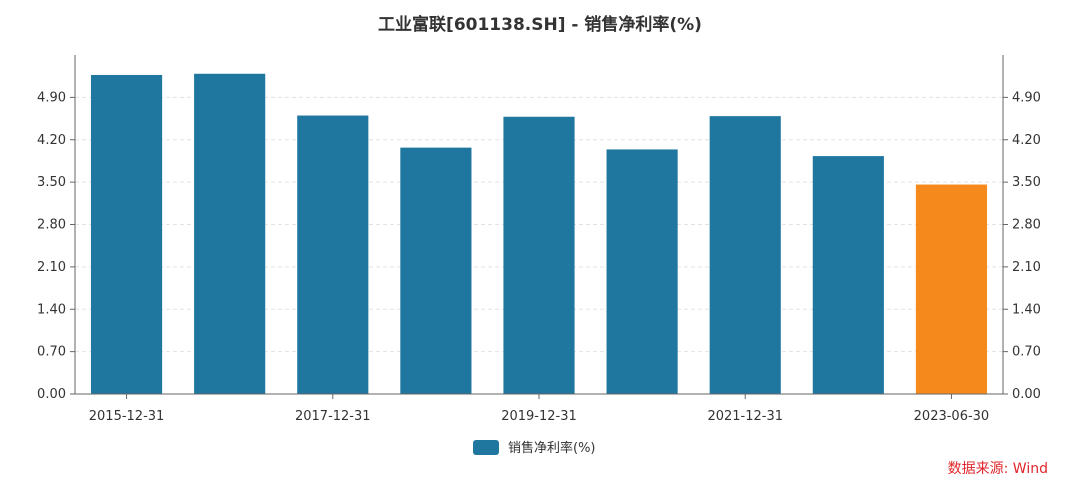 This screenshot has width=1080, height=489. I want to click on y-tick-label-left: 4.20, so click(51, 140).